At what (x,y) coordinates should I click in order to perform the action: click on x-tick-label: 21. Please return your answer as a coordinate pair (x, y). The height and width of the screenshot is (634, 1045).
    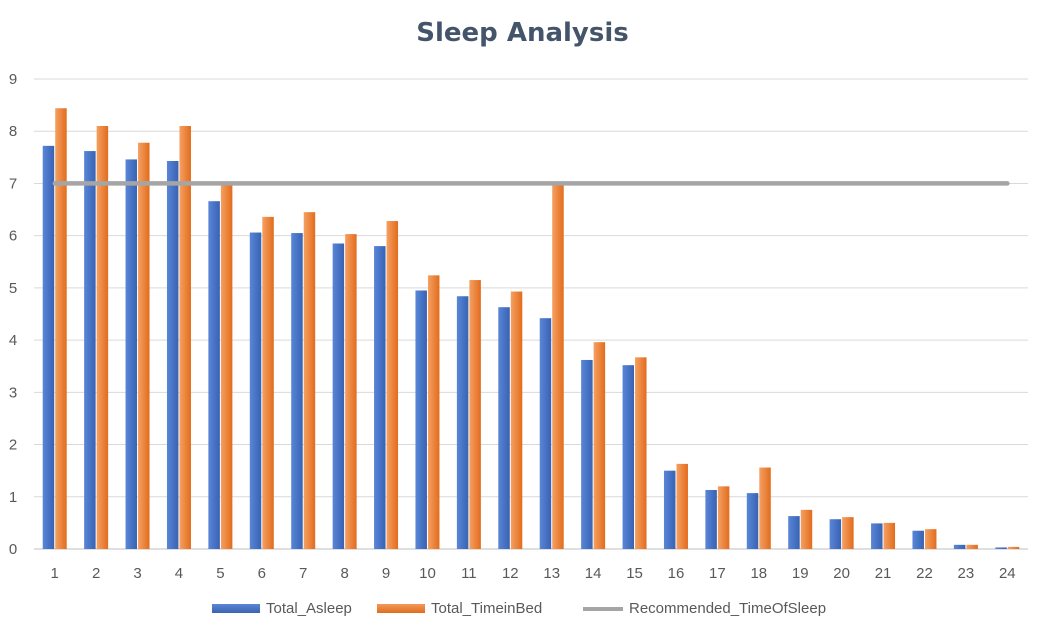
    Looking at the image, I should click on (883, 573).